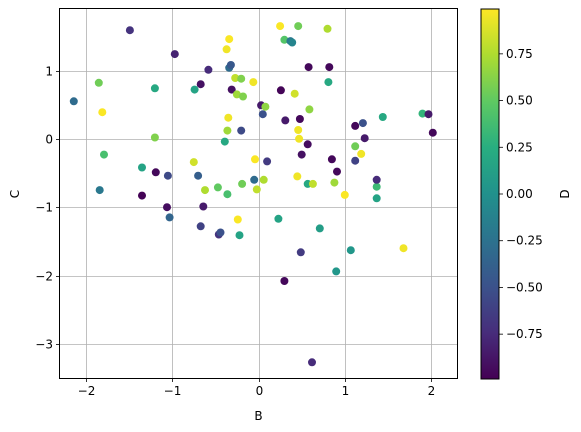 The width and height of the screenshot is (581, 432). What do you see at coordinates (49, 72) in the screenshot?
I see `y-tick-label: 1` at bounding box center [49, 72].